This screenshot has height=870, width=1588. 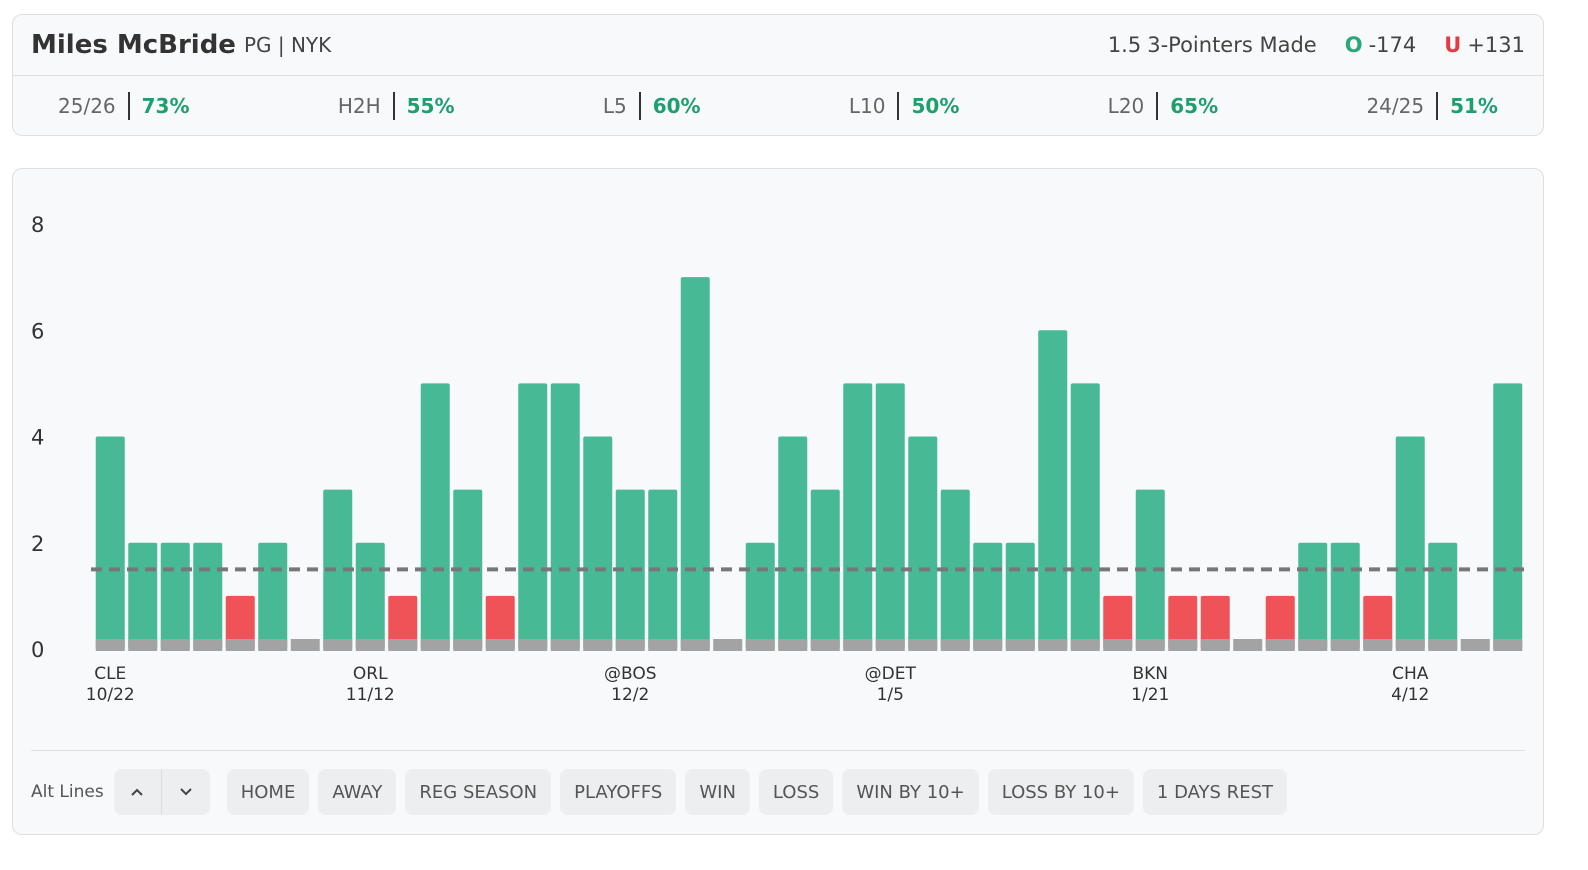 I want to click on split-label: 24/25, so click(x=1402, y=106).